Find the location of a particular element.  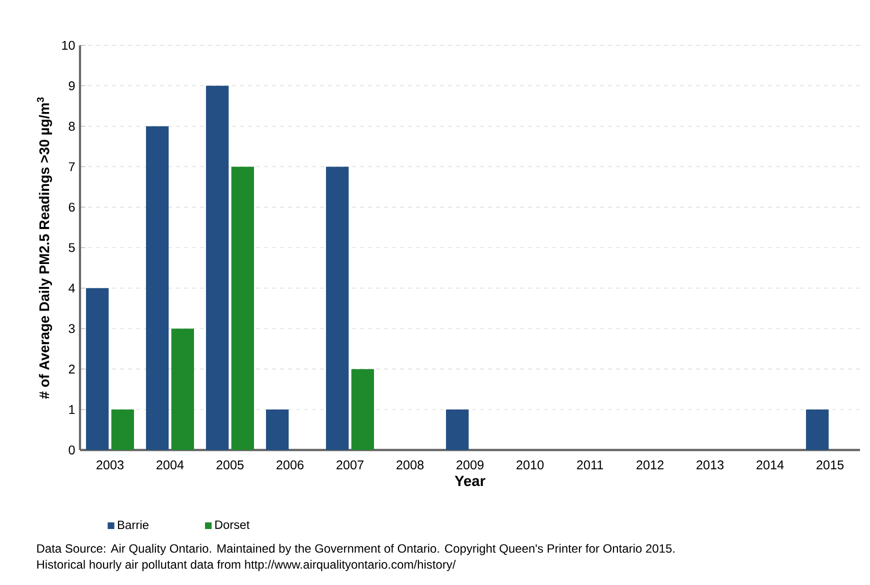

x-tick-label: 2011 is located at coordinates (590, 465).